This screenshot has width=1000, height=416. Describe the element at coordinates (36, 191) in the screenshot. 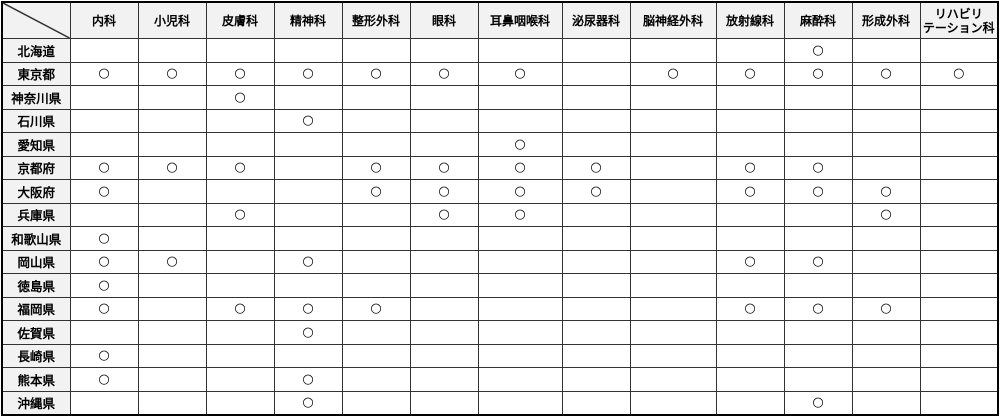

I see `row-header: 大阪府` at that location.